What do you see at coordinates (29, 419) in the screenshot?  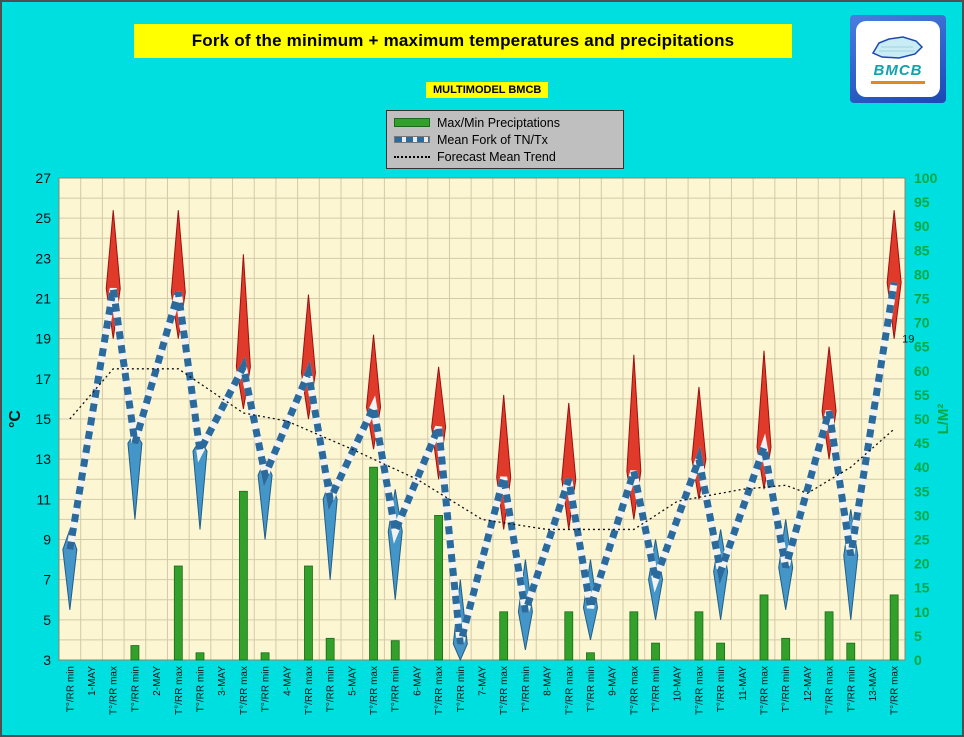 I see `left-axis: 27 25 23 21 19 17 15 13 11 9 7 5 3 °C` at bounding box center [29, 419].